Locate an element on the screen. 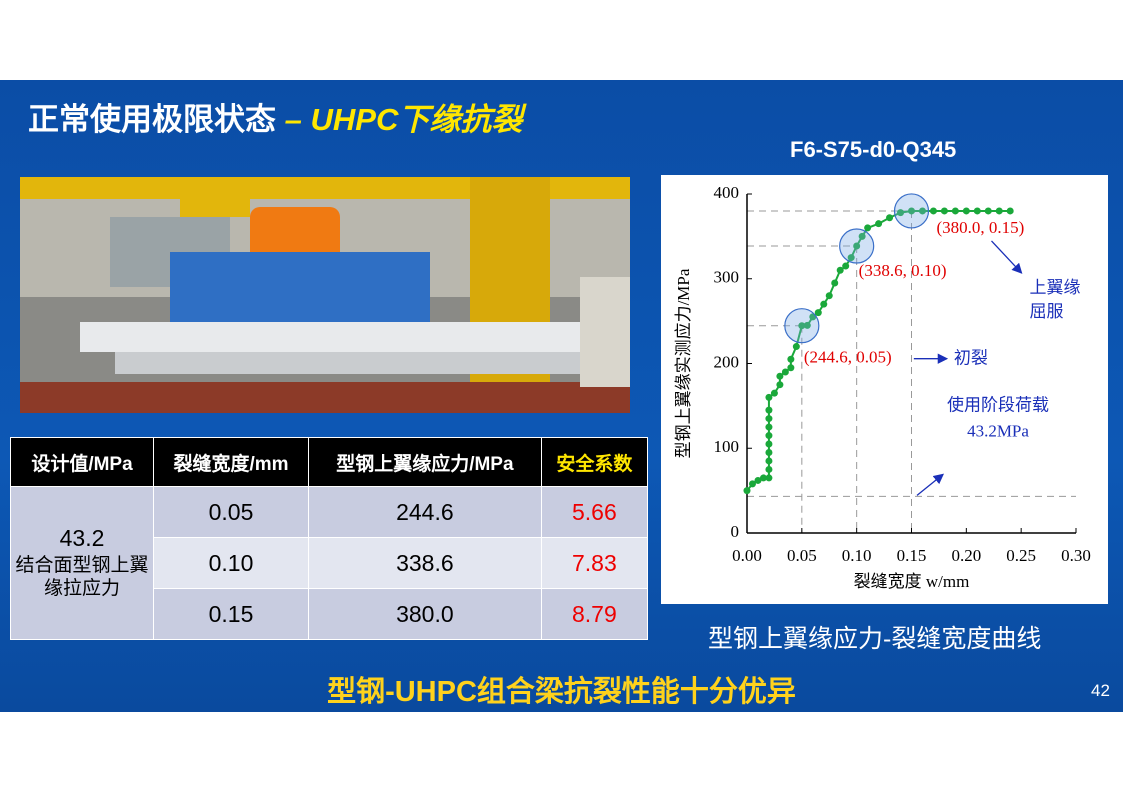 The width and height of the screenshot is (1123, 794). design-desc: 结合面型钢上翼缘拉应力 is located at coordinates (82, 576).